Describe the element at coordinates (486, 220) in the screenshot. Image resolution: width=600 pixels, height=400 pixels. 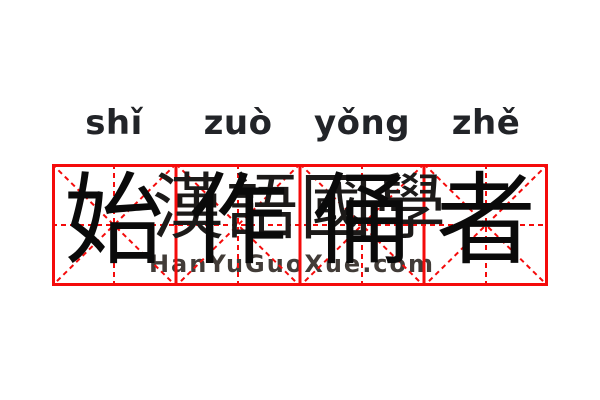
I see `character-zhe: 者` at that location.